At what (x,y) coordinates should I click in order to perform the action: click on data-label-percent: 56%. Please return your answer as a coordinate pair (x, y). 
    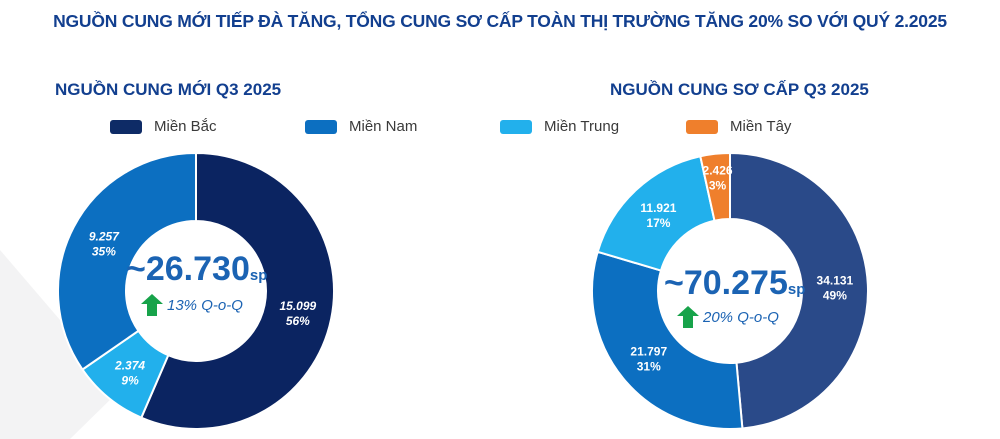
    Looking at the image, I should click on (298, 321).